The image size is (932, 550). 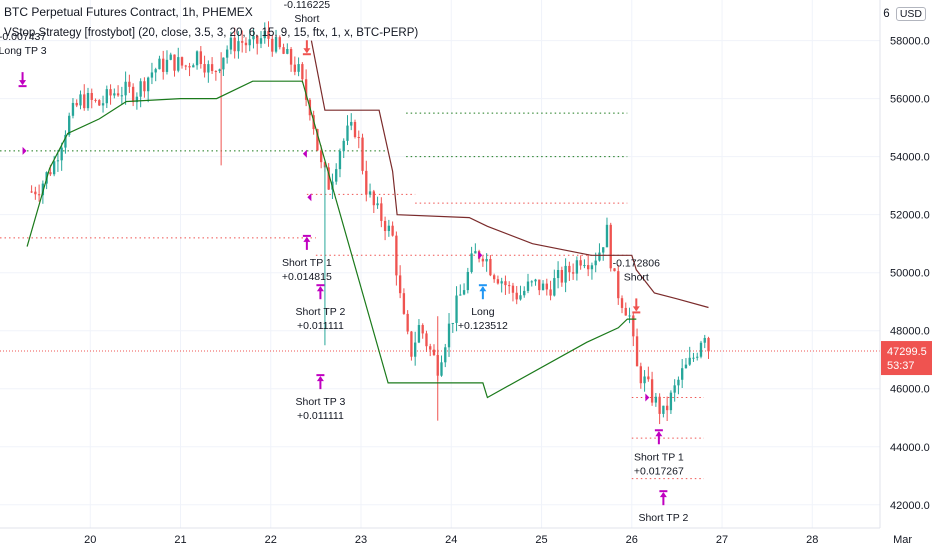 What do you see at coordinates (321, 402) in the screenshot?
I see `signal-label-name: Short TP 3` at bounding box center [321, 402].